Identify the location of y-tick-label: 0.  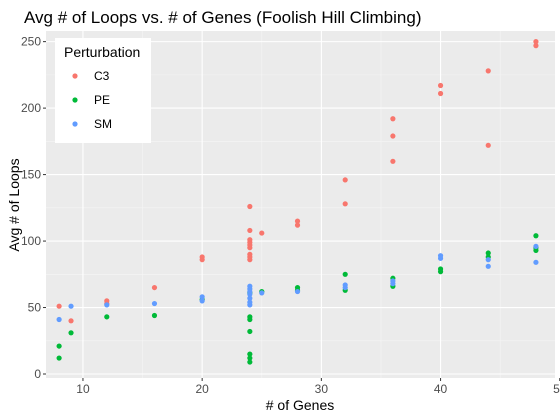
(37, 374).